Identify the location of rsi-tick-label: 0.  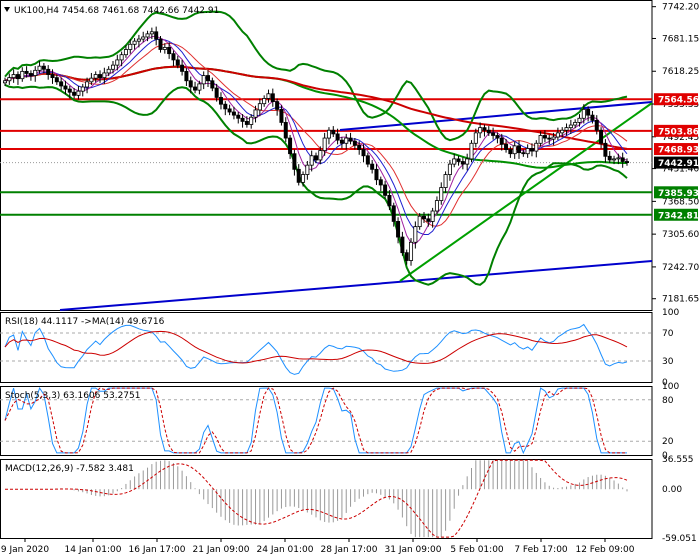
(665, 383).